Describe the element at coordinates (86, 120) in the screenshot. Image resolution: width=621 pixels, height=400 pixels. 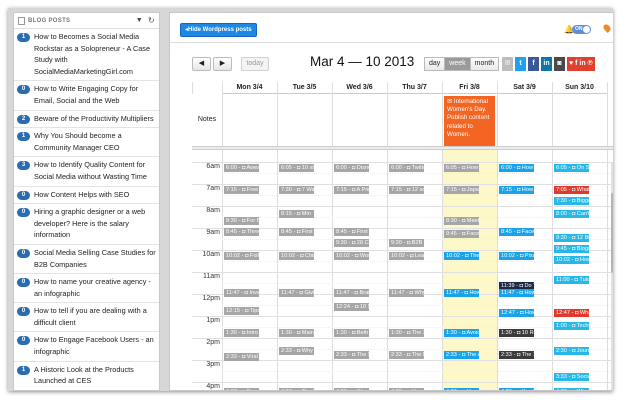
I see `list-item: 2 Beware of the Productivity Multipliers` at that location.